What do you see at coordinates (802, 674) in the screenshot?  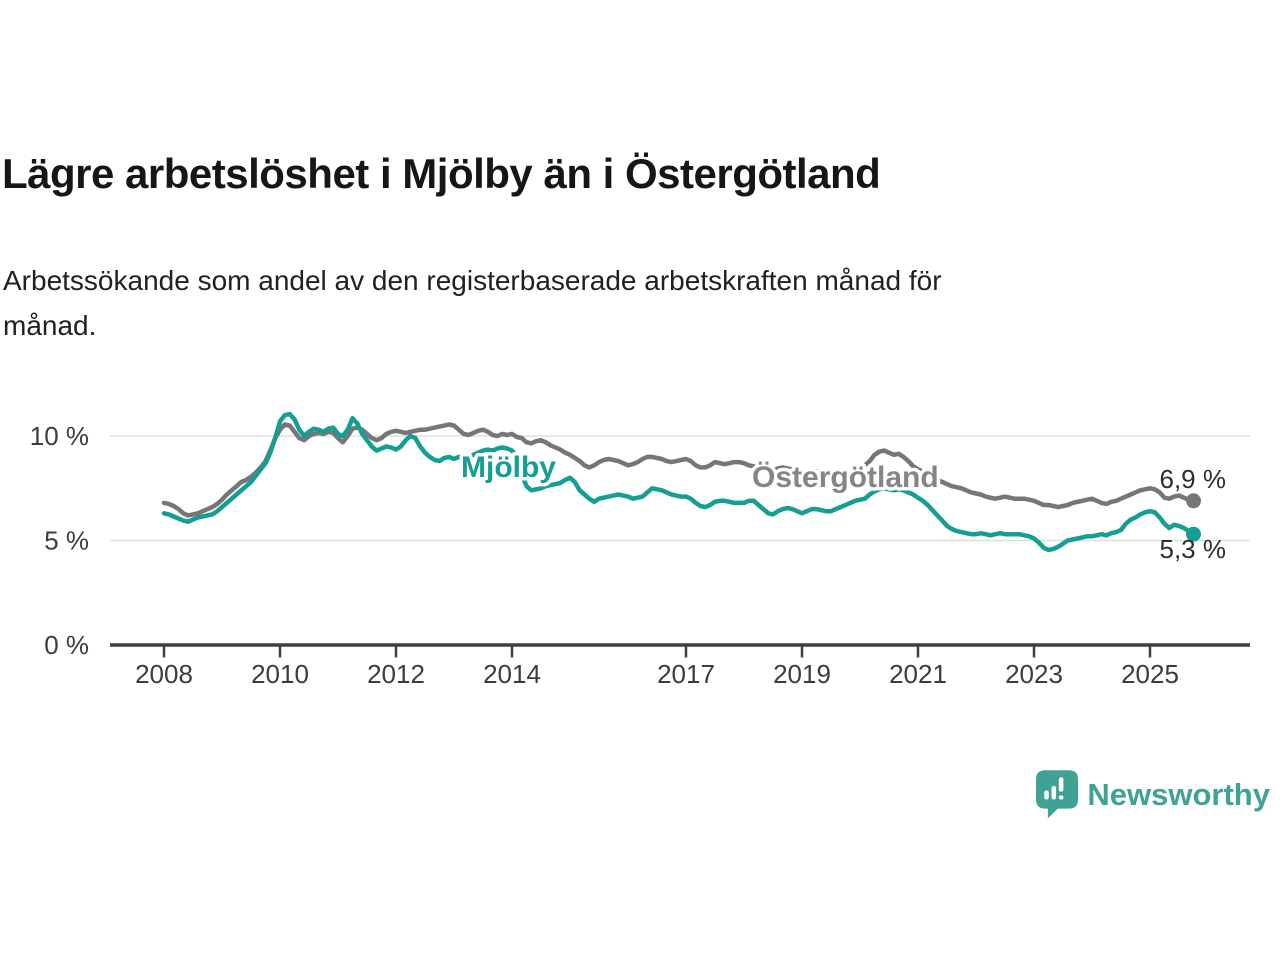 I see `x-tick-label-2019: 2019` at bounding box center [802, 674].